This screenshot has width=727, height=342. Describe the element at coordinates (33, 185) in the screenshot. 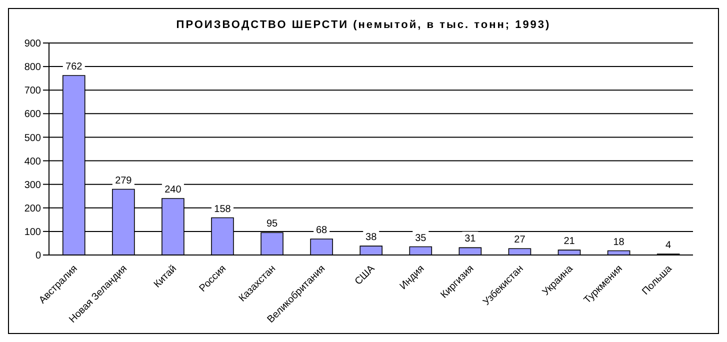

I see `y-tick-label: 300` at that location.